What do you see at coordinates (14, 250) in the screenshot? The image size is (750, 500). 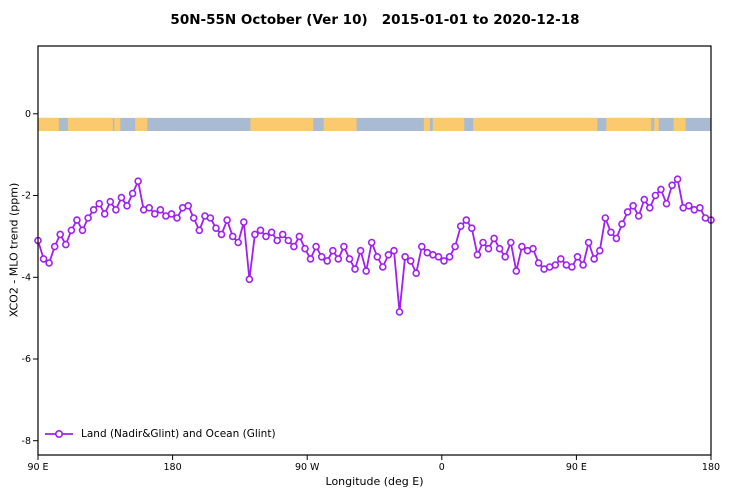 I see `y-axis-label: XCO2 - MLO trend (ppm)` at bounding box center [14, 250].